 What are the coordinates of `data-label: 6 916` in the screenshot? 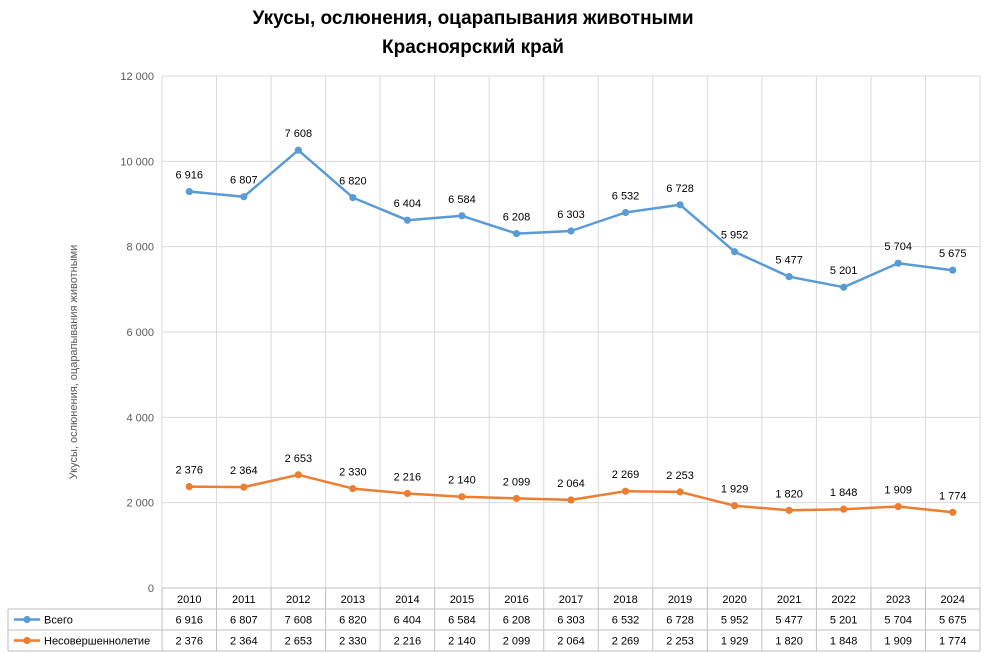 It's located at (190, 176).